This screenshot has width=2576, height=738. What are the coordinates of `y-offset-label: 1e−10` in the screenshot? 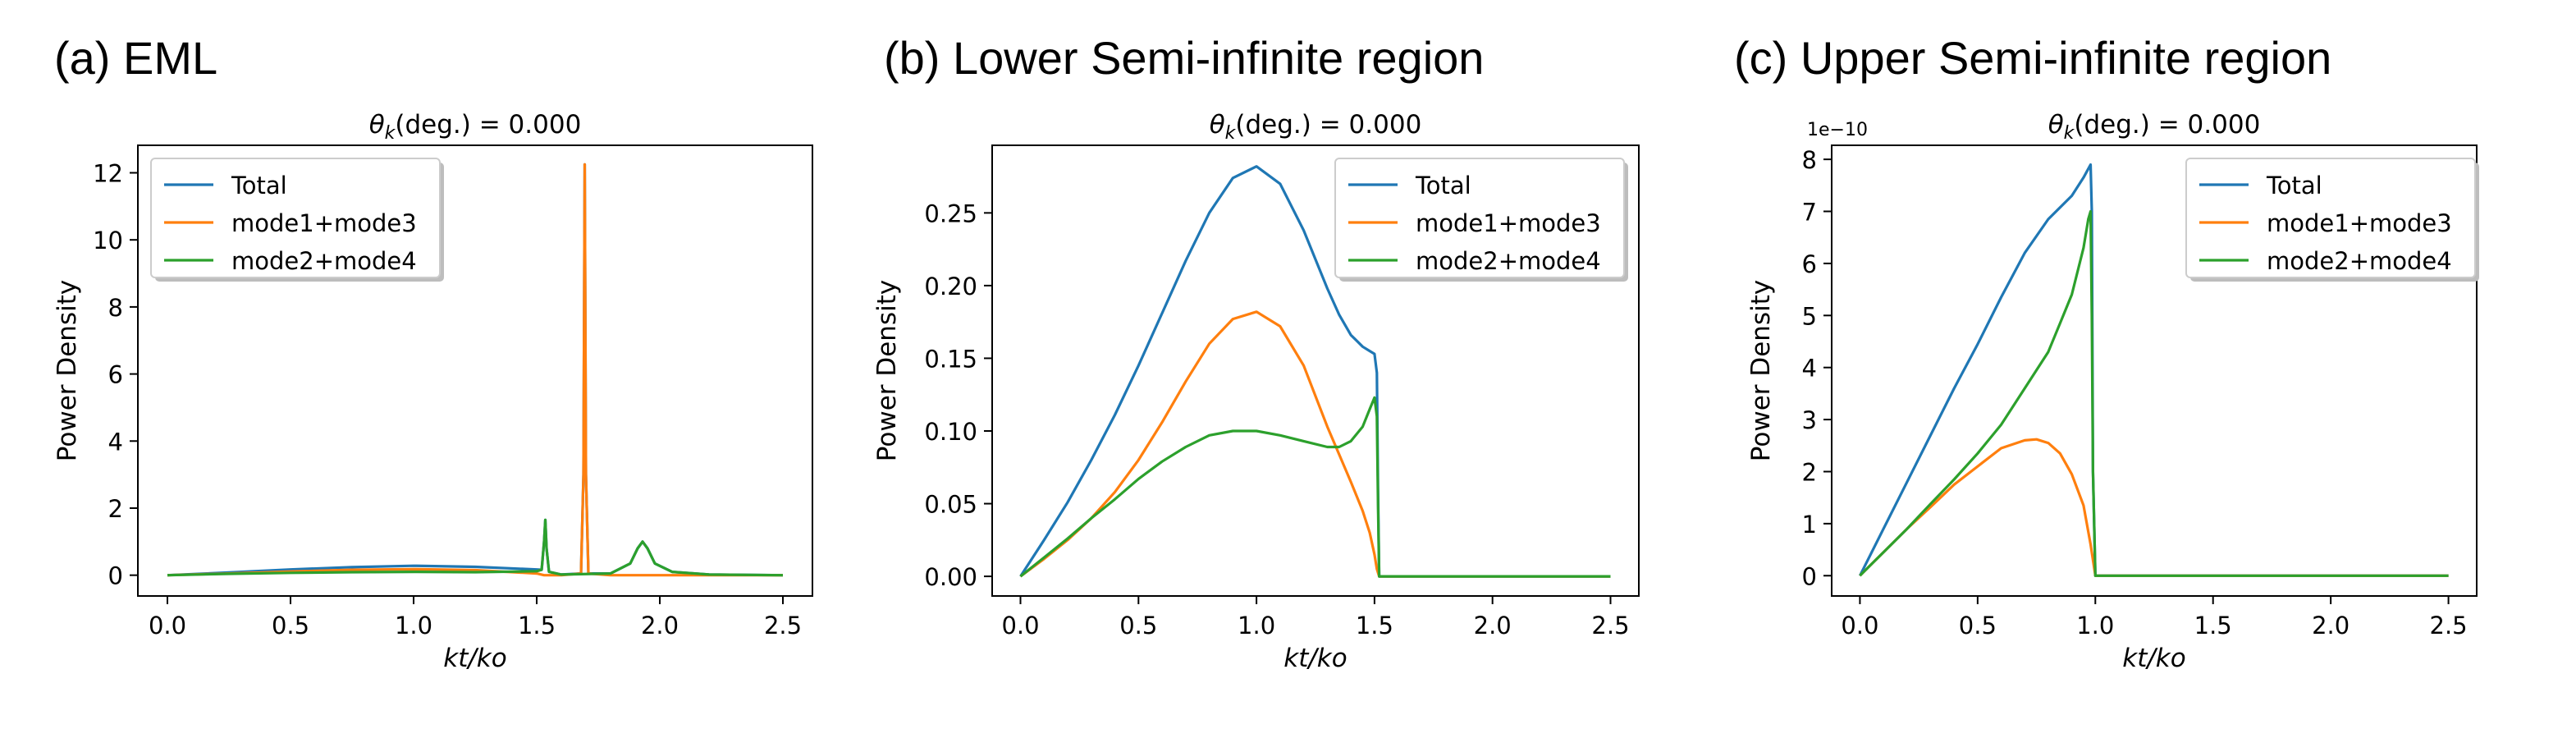 It's located at (1837, 130).